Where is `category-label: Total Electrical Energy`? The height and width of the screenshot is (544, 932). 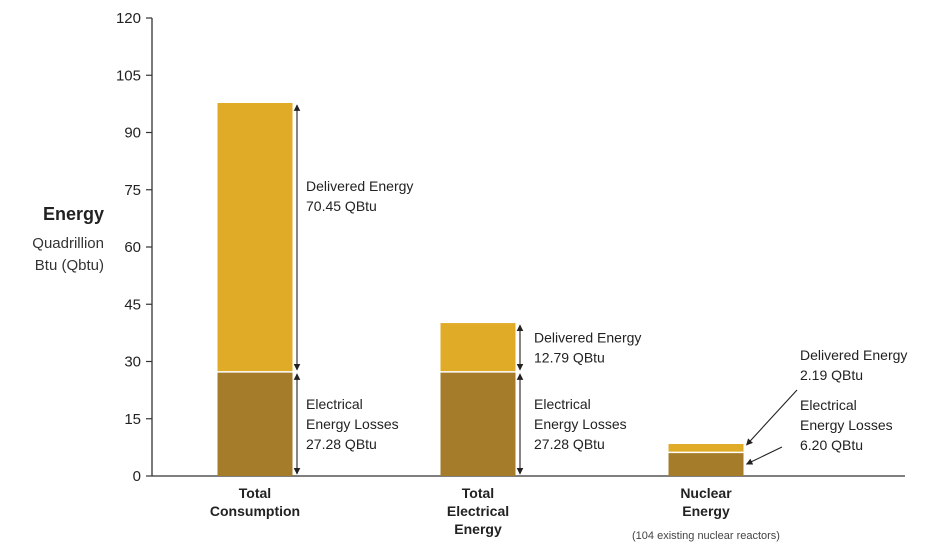 category-label: Total Electrical Energy is located at coordinates (478, 511).